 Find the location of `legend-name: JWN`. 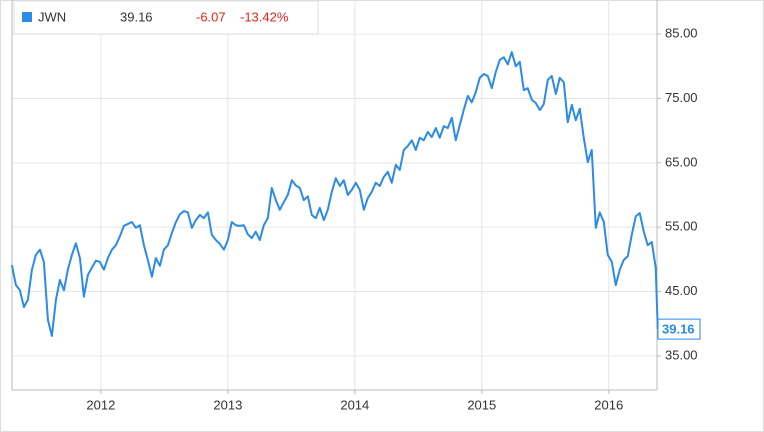

legend-name: JWN is located at coordinates (52, 16).